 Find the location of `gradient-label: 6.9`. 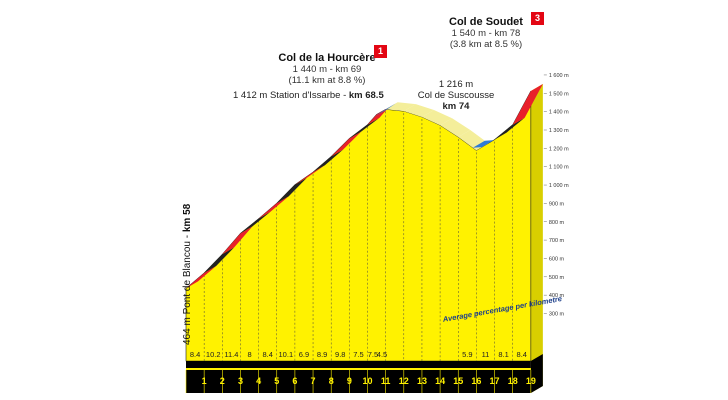

gradient-label: 6.9 is located at coordinates (304, 354).